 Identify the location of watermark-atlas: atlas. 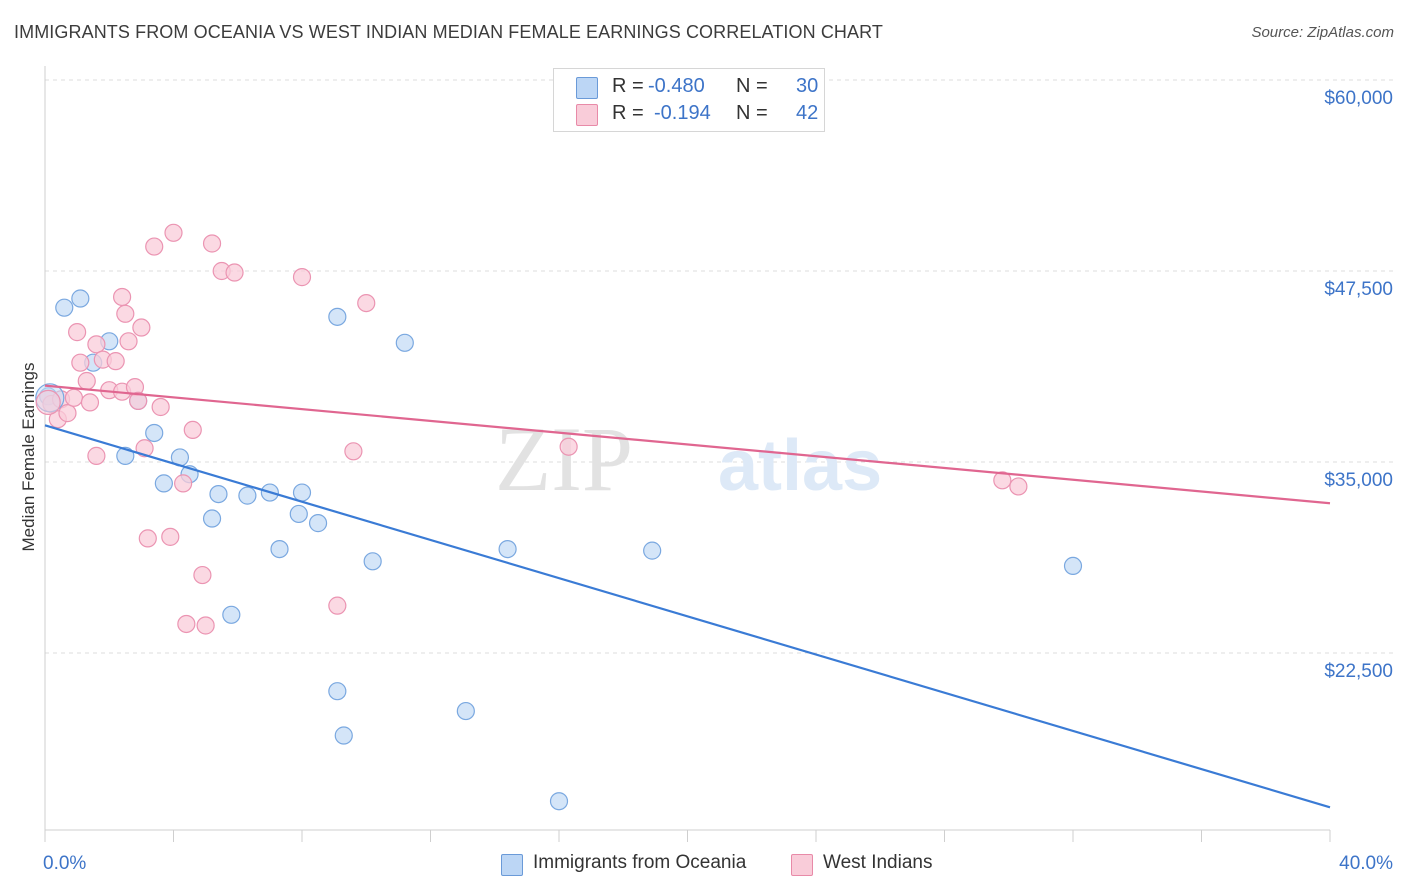
(800, 466).